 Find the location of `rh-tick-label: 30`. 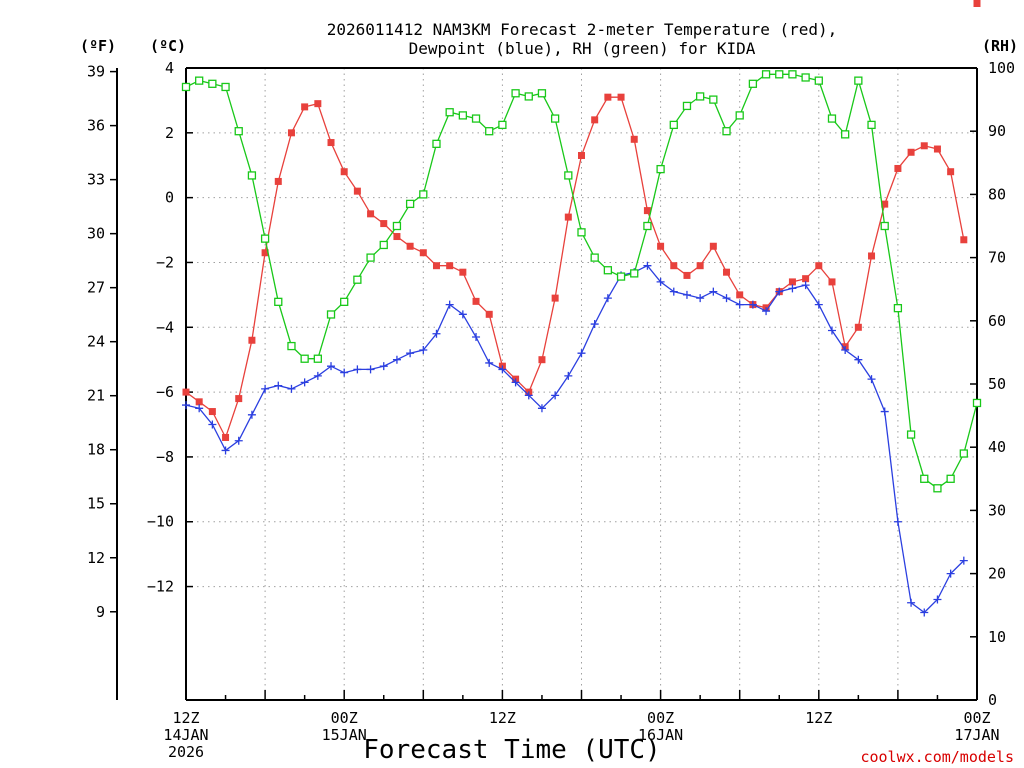

rh-tick-label: 30 is located at coordinates (997, 510).